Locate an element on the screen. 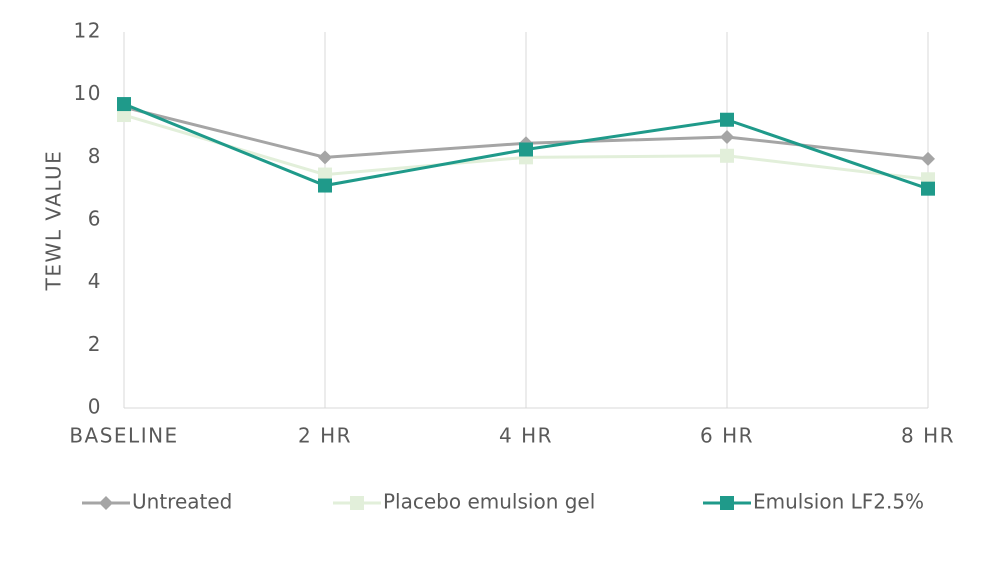 This screenshot has width=1000, height=568. legend-label: Untreated is located at coordinates (182, 502).